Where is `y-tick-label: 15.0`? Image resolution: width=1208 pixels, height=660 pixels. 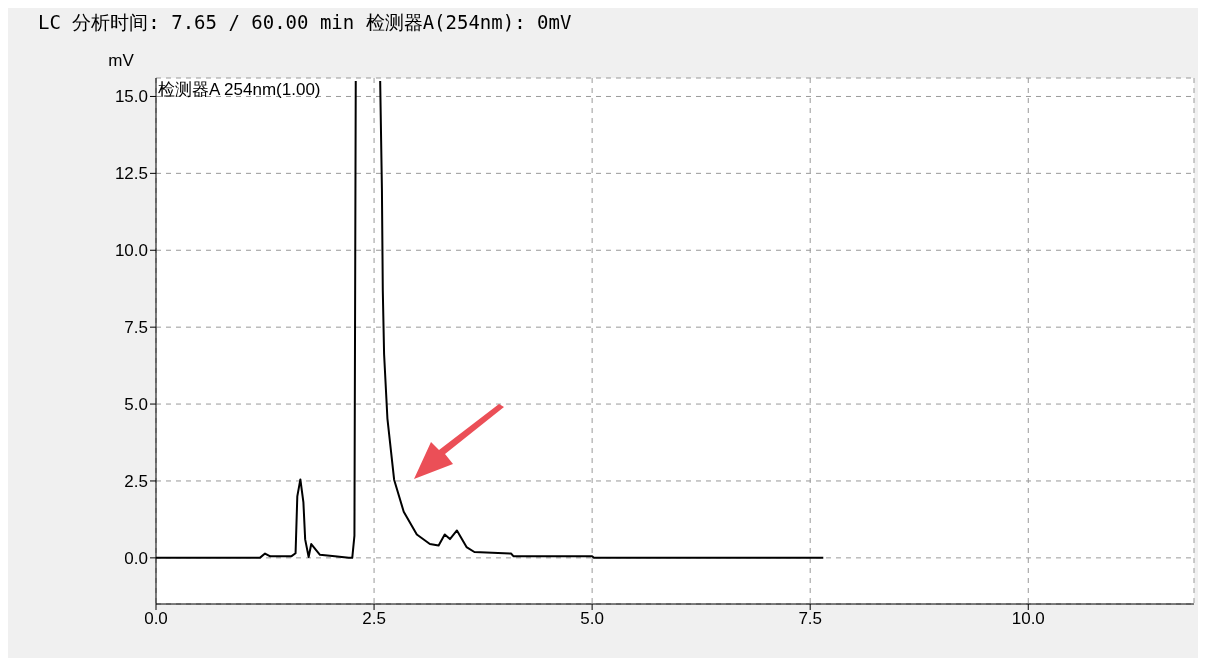
y-tick-label: 15.0 is located at coordinates (131, 97).